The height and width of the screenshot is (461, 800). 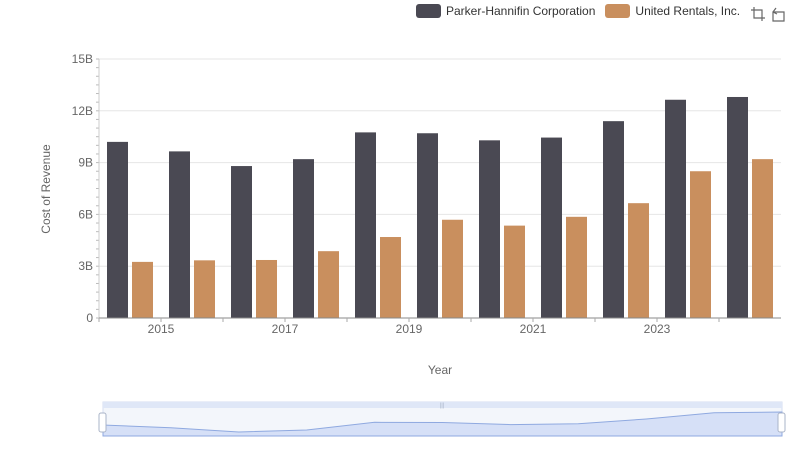 I want to click on legend-label: Parker-Hannifin Corporation, so click(x=521, y=11).